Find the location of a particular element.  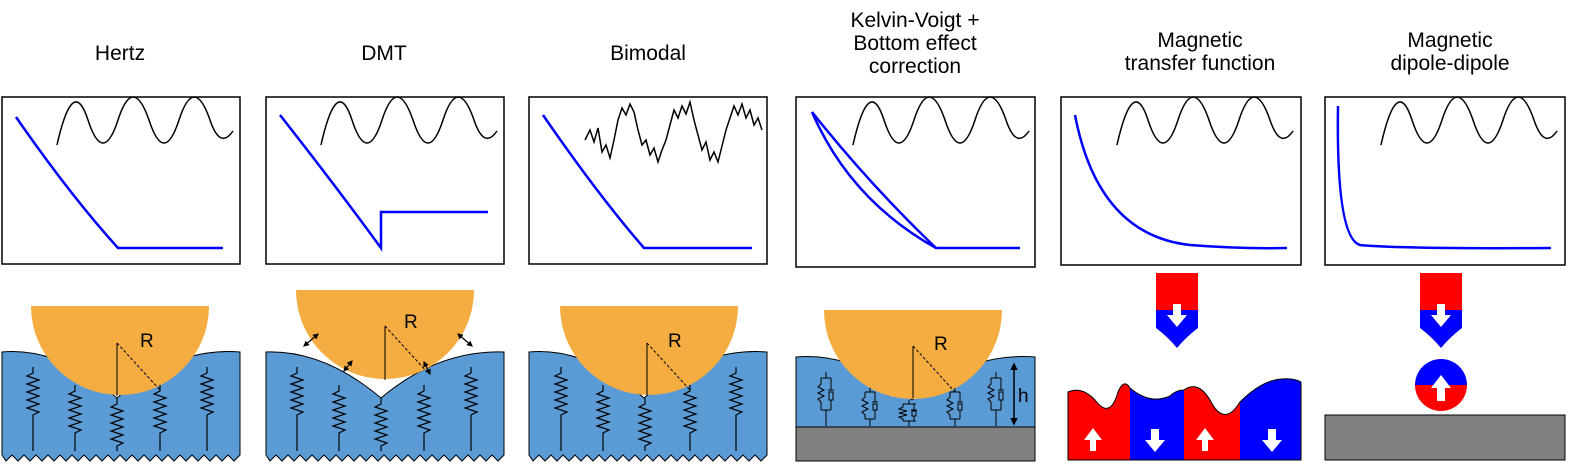

illustration-bimodal: R is located at coordinates (648, 384).